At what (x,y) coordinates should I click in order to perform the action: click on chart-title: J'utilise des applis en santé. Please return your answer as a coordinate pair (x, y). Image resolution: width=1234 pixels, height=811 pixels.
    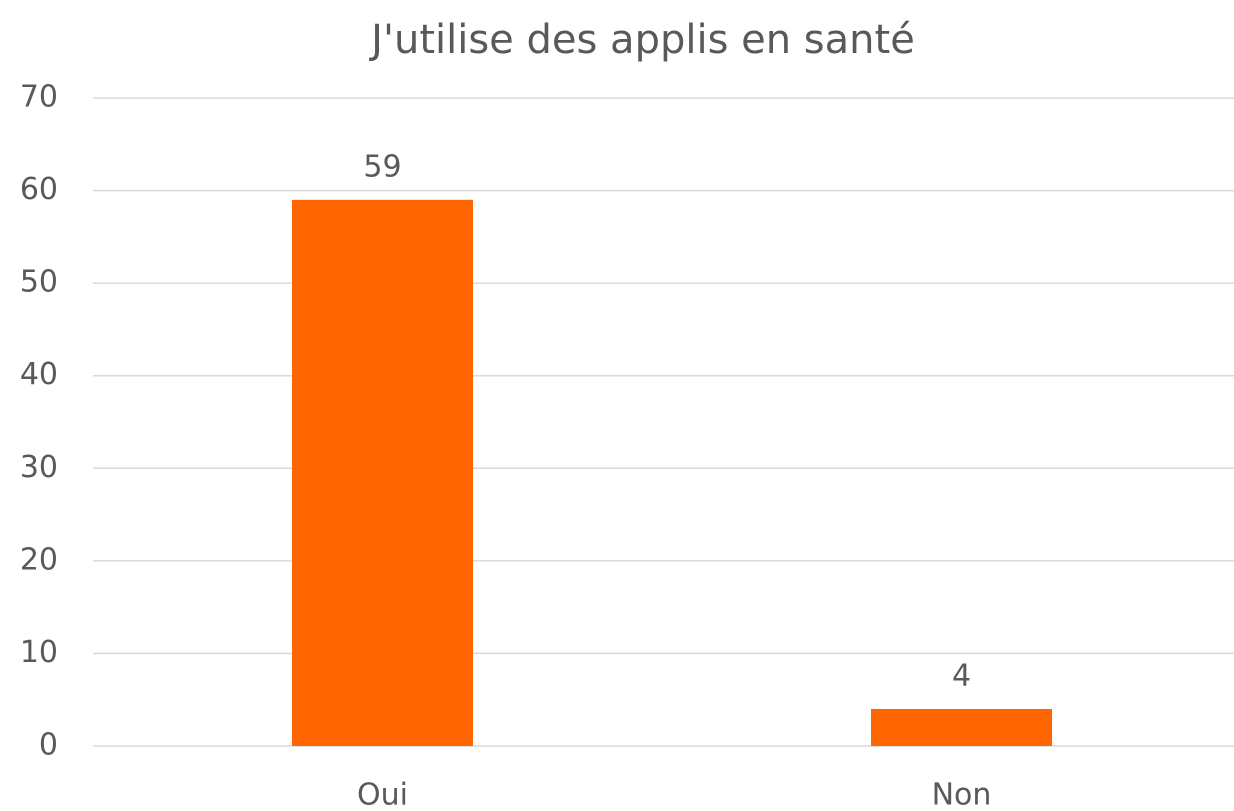
    Looking at the image, I should click on (641, 40).